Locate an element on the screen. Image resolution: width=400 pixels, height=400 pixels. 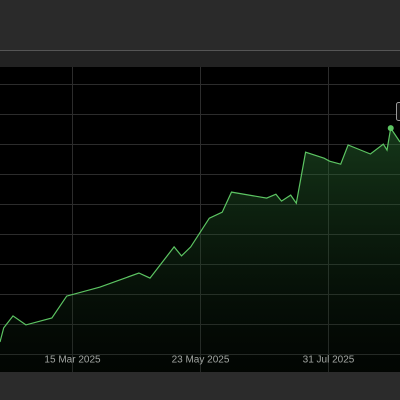
tooltip-edge is located at coordinates (398, 111).